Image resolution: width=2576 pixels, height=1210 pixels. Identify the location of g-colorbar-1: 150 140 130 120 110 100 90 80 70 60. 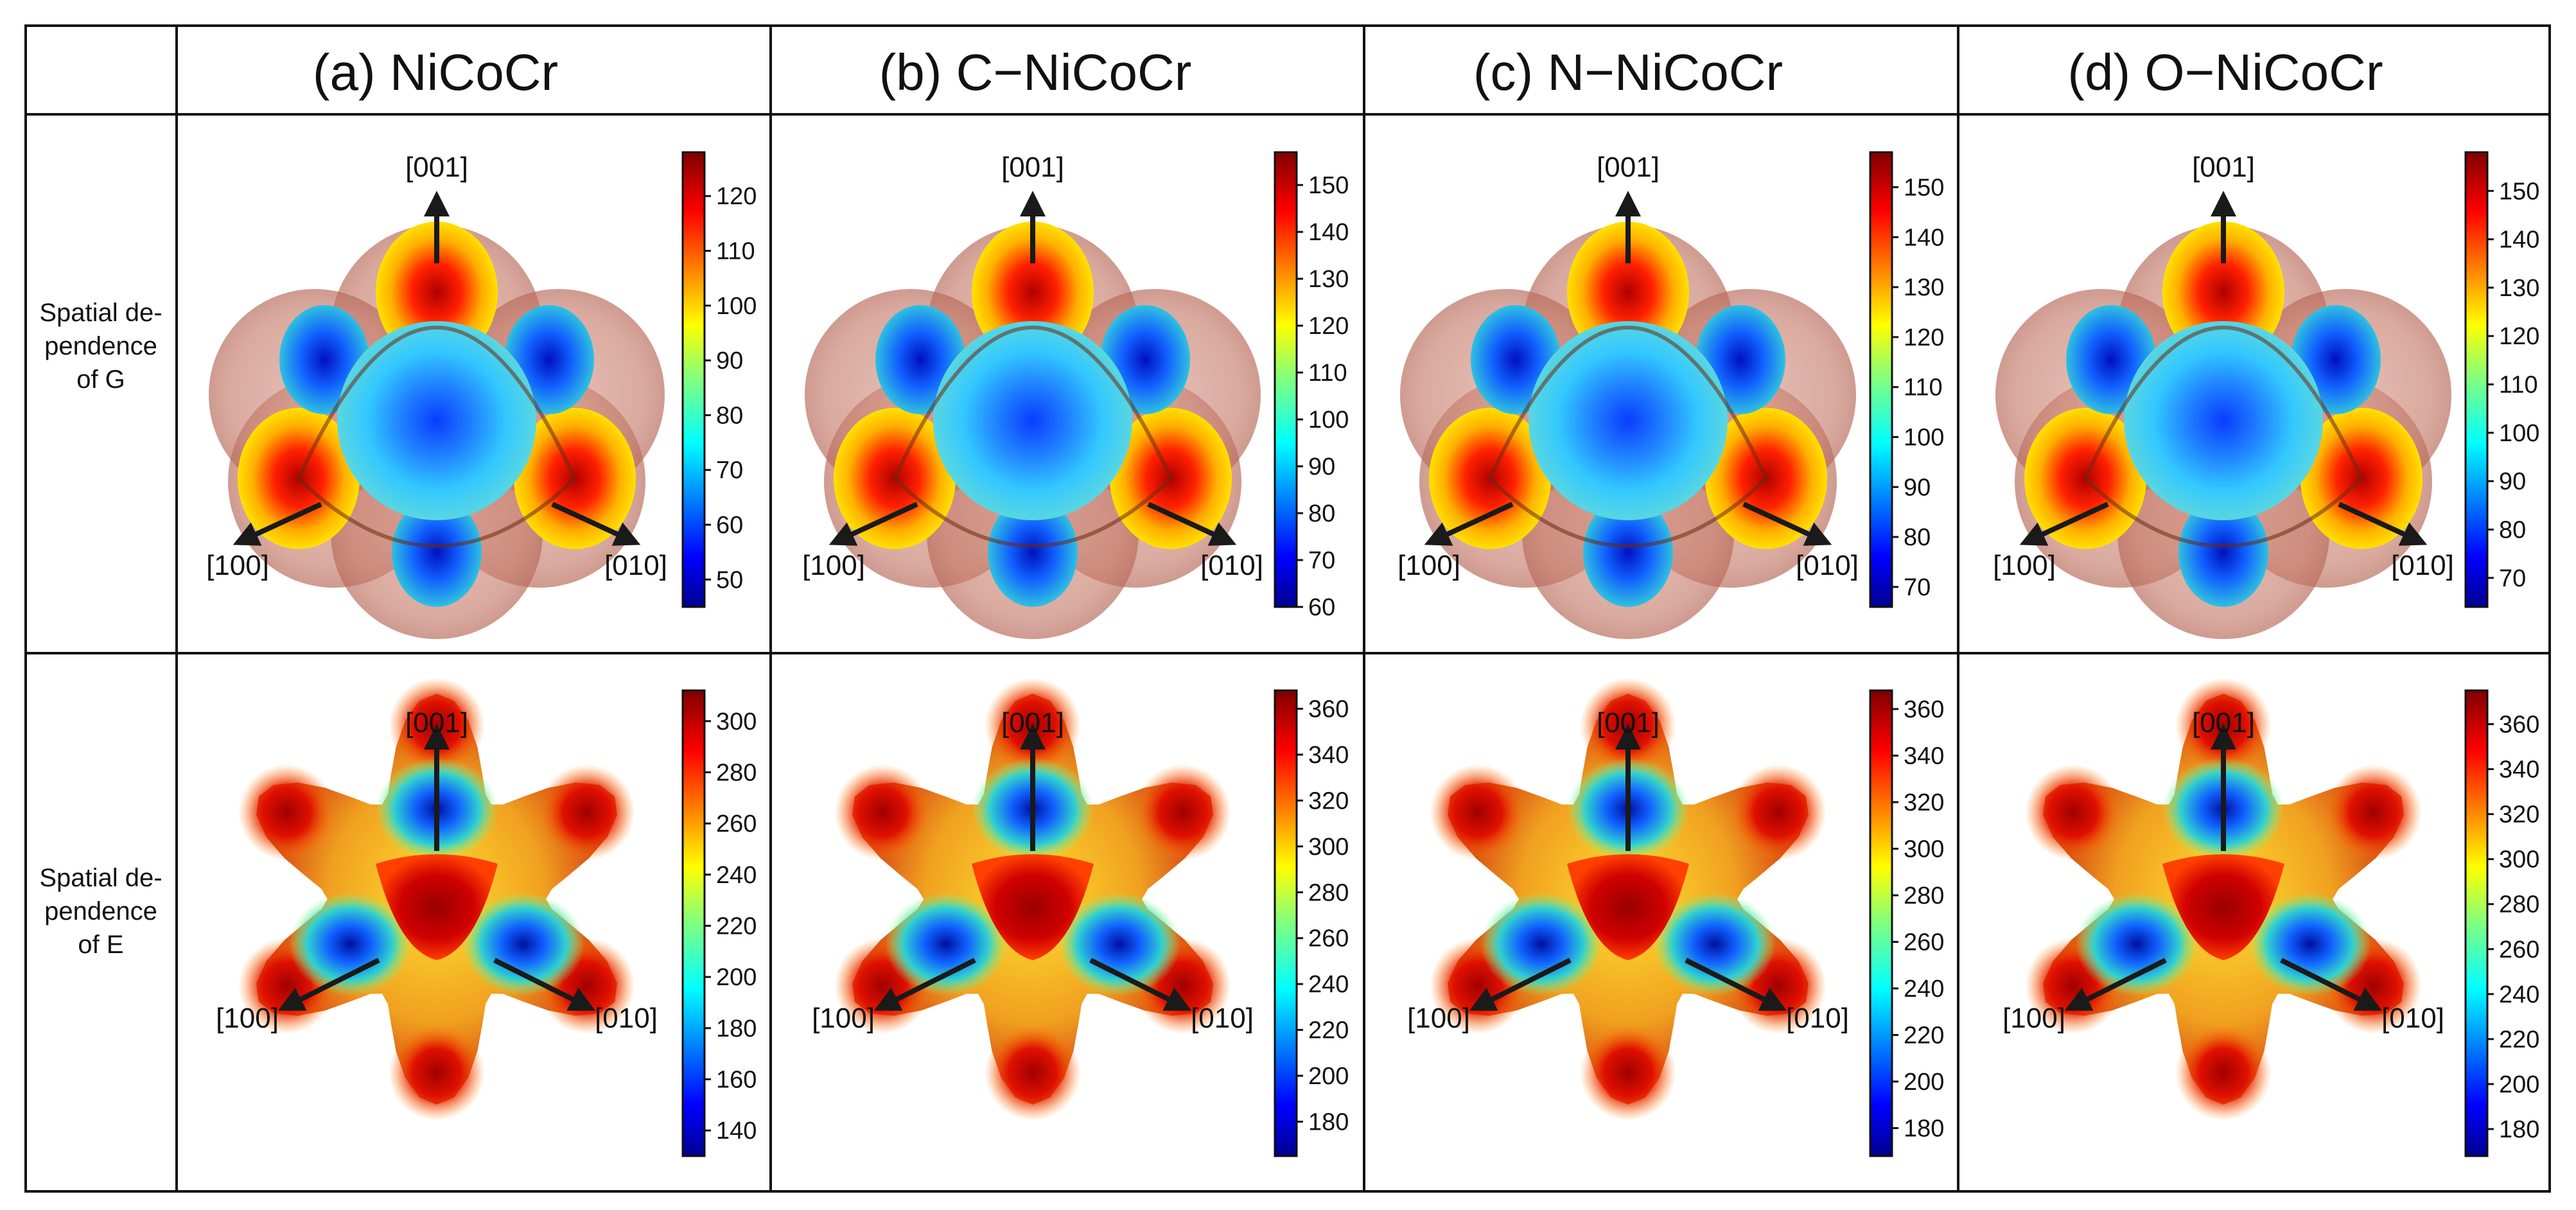
(1311, 386).